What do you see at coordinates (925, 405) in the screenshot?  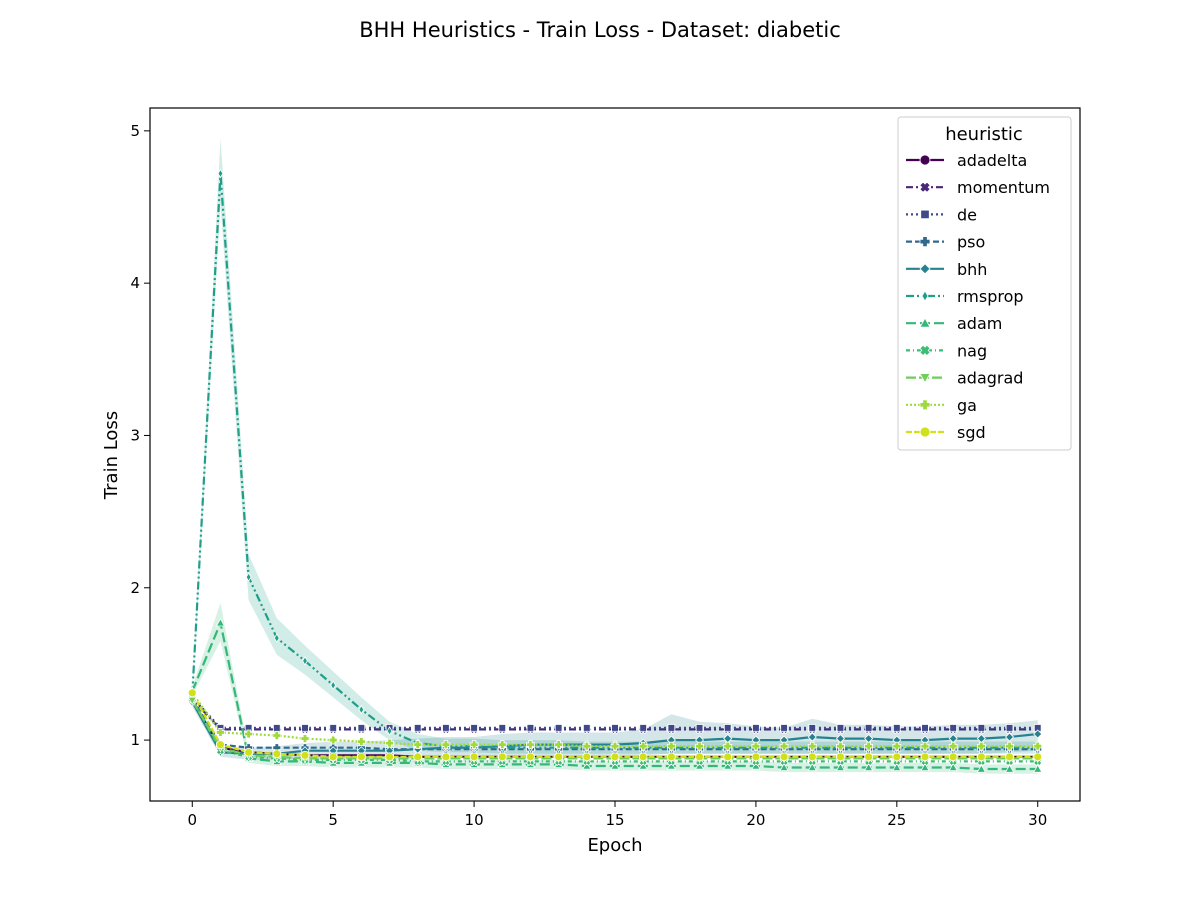 I see `legend-marker-ga` at bounding box center [925, 405].